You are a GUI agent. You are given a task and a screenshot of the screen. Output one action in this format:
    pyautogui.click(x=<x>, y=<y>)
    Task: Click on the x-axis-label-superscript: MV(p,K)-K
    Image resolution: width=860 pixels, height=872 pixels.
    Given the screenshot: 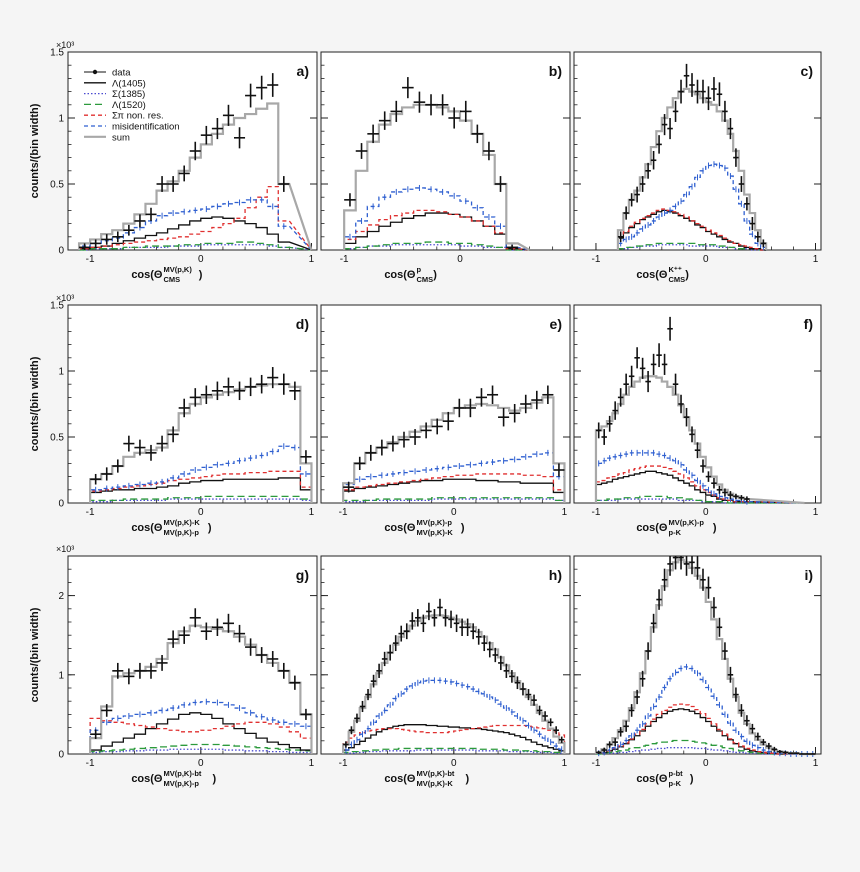 What is the action you would take?
    pyautogui.click(x=182, y=522)
    